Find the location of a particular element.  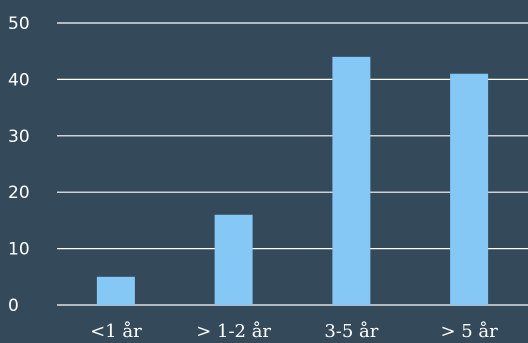

x-tick-label: <1 år is located at coordinates (116, 331).